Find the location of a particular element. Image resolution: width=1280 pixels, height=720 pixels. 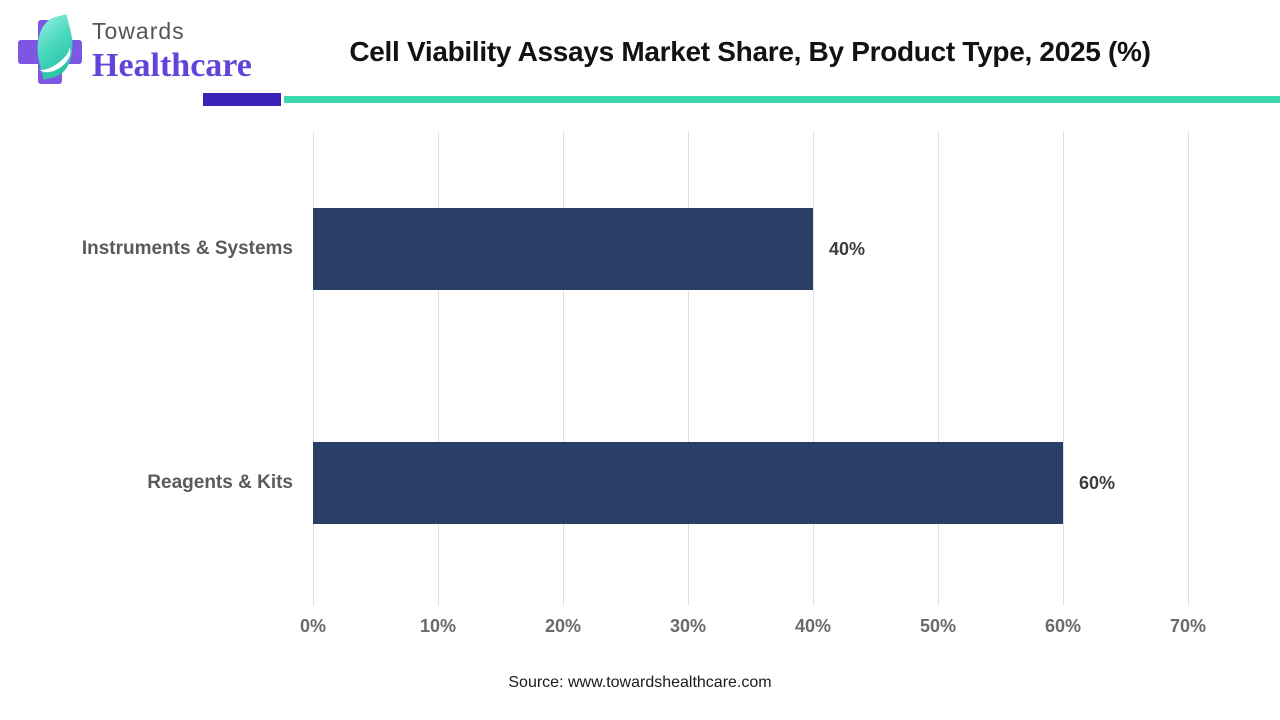

x-tick-label: 20% is located at coordinates (563, 626).